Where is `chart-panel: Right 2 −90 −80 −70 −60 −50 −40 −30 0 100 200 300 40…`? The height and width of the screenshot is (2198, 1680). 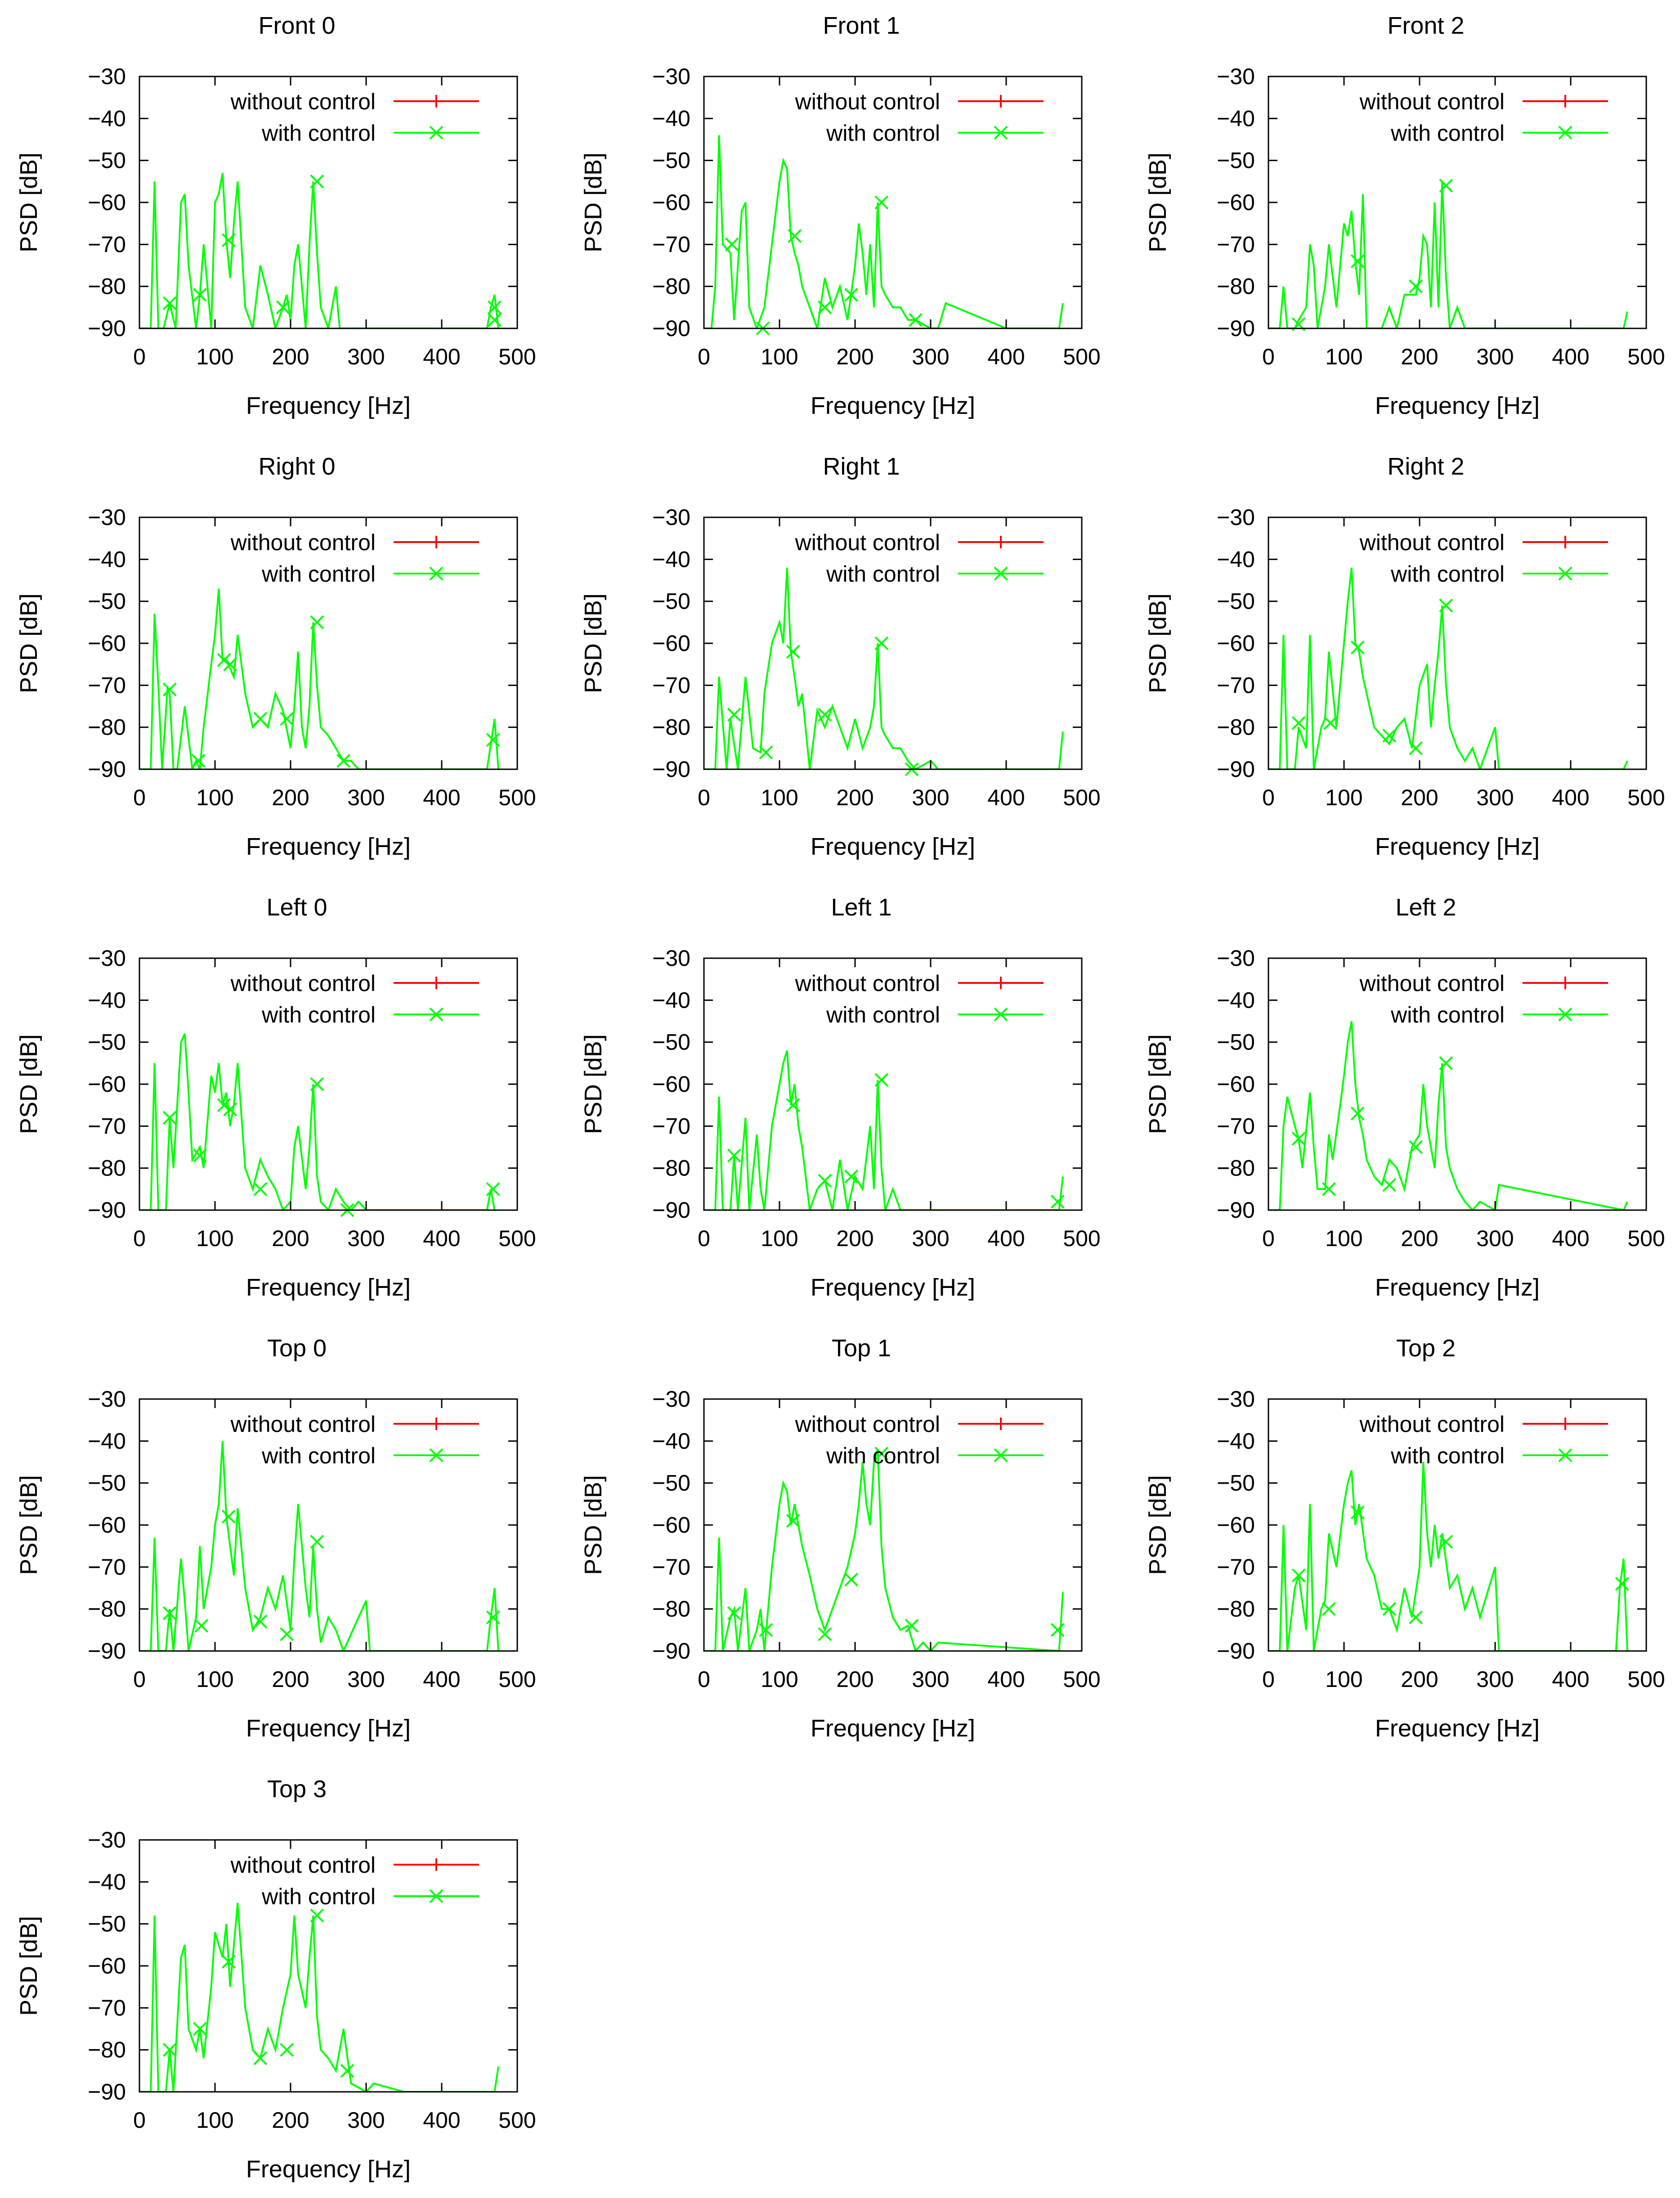
chart-panel: Right 2 −90 −80 −70 −60 −50 −40 −30 0 100 200 300 40… is located at coordinates (1404, 656).